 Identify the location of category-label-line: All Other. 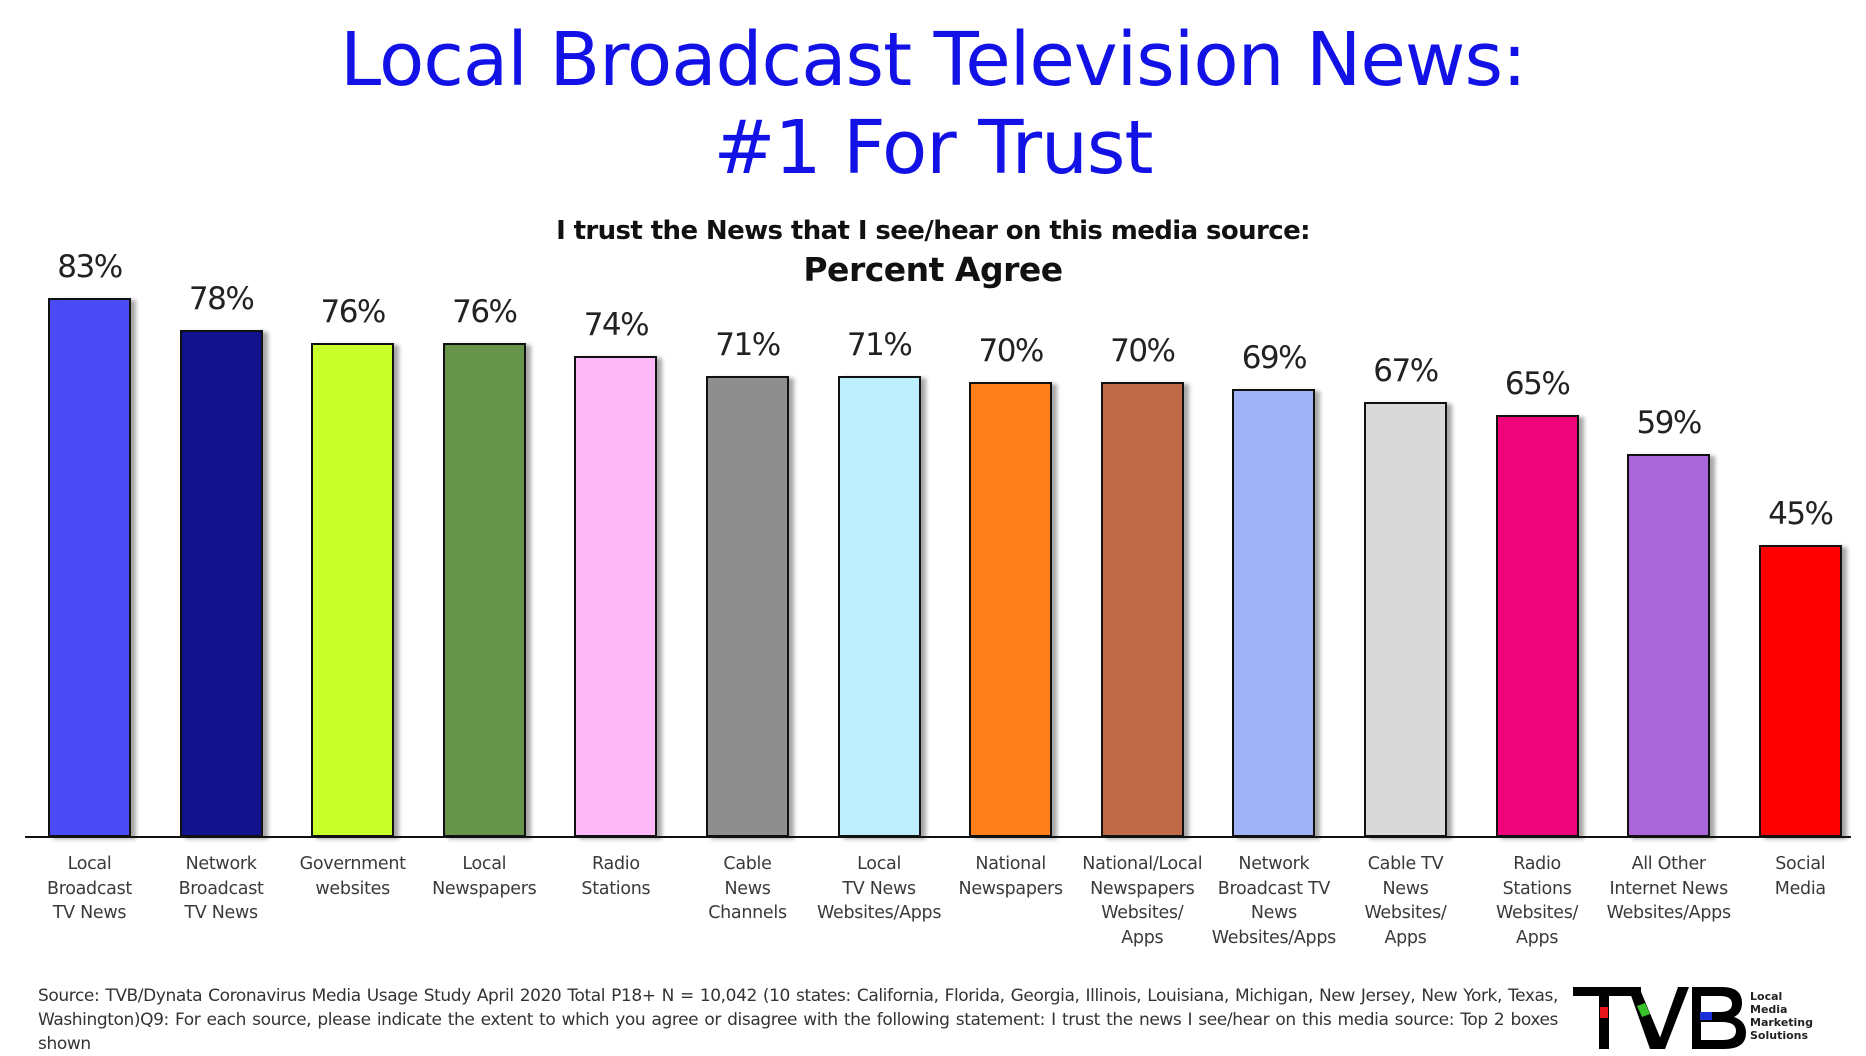
(1669, 864).